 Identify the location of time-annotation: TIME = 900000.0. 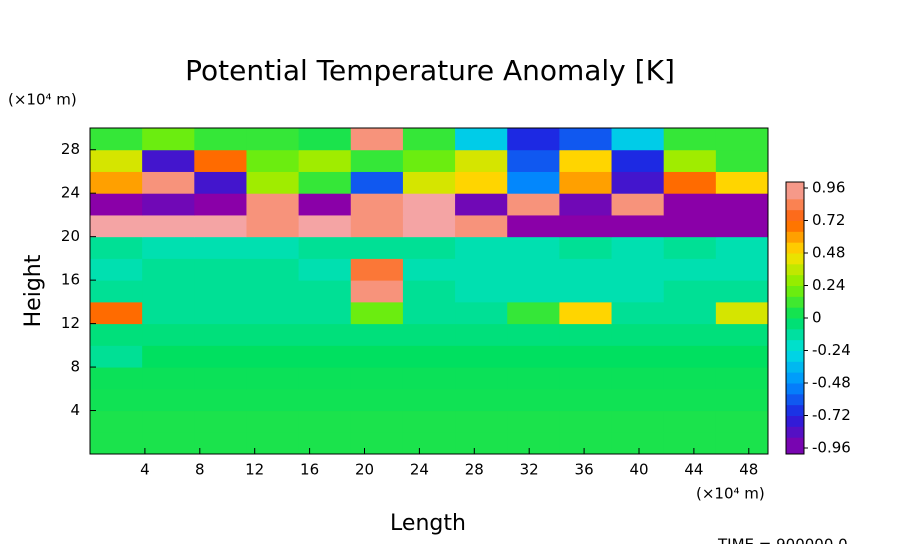
(782, 540).